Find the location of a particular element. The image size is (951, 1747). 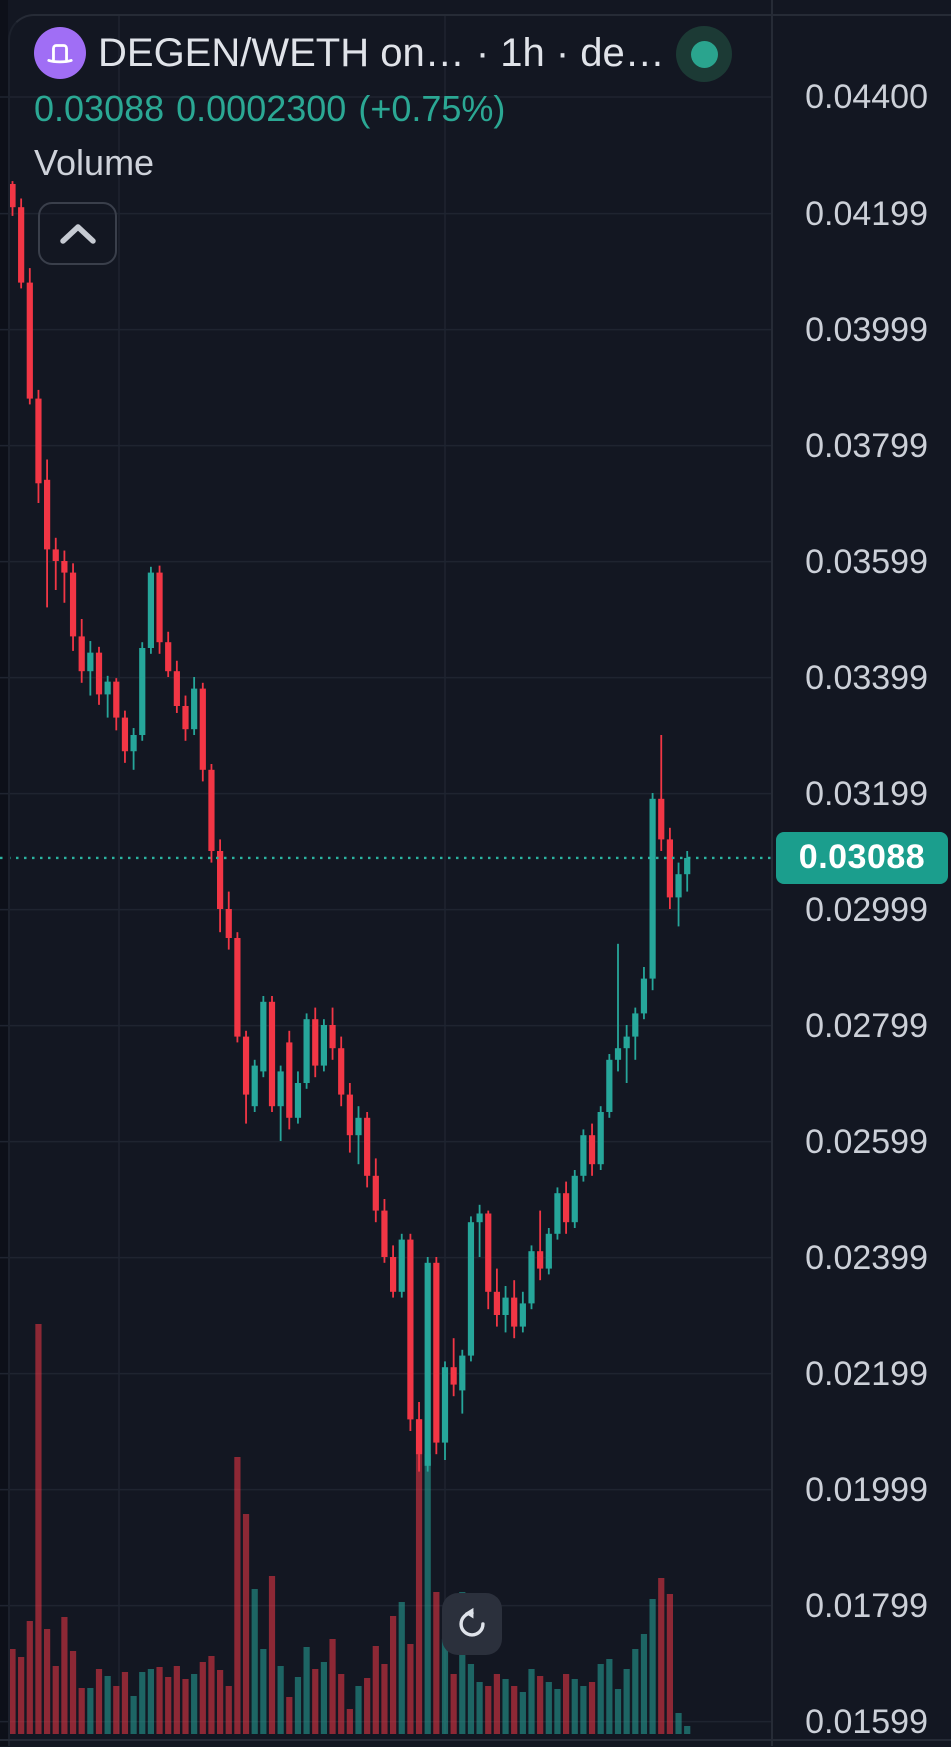

price-axis-label: 0.02599 is located at coordinates (866, 1141).